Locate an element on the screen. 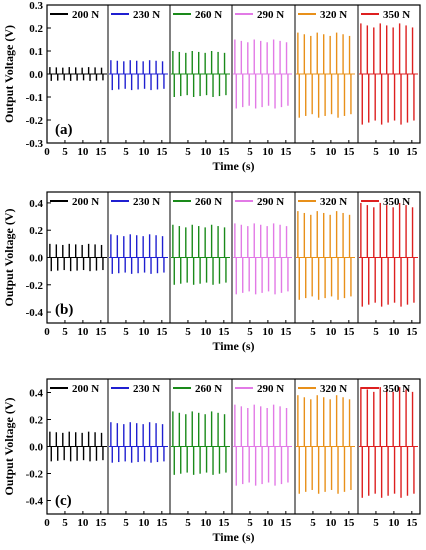 This screenshot has width=426, height=550. y-tick-label: 0.4 is located at coordinates (36, 394).